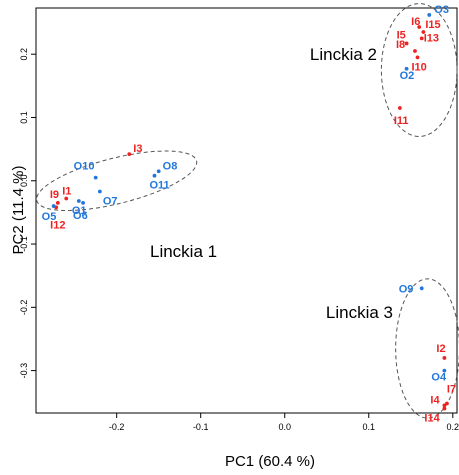  Describe the element at coordinates (421, 288) in the screenshot. I see `point-o9` at that location.